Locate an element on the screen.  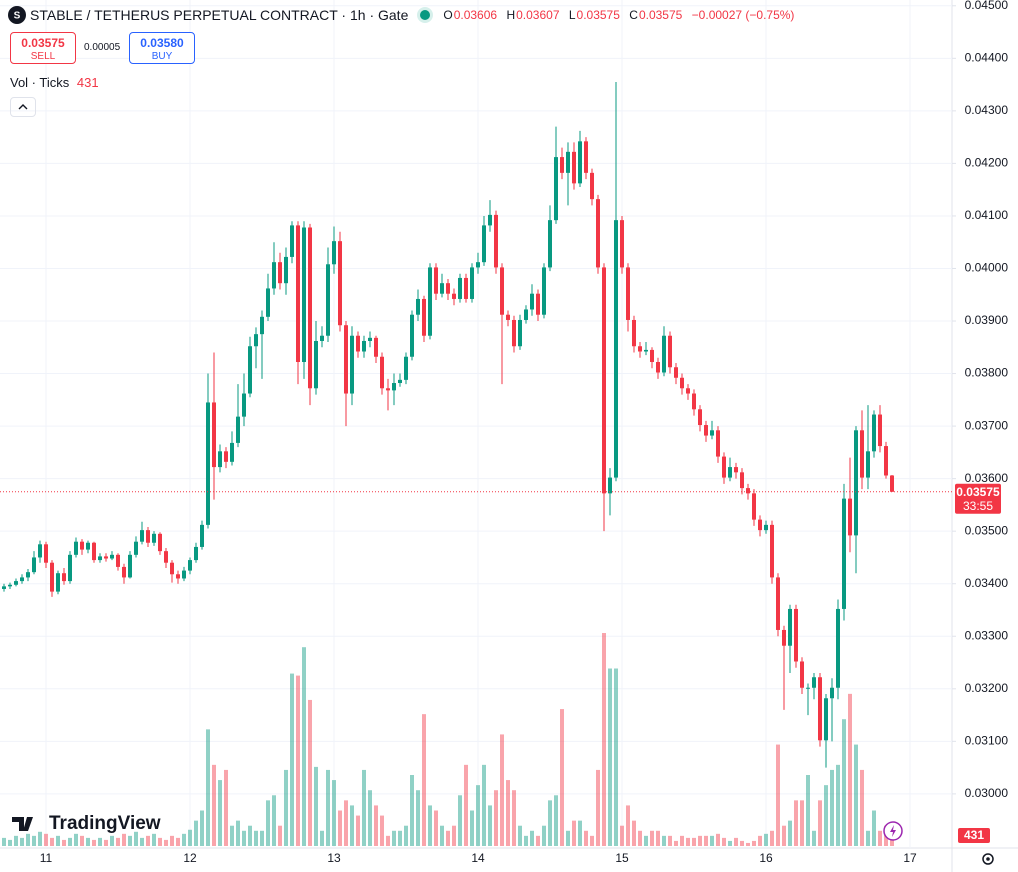
brand-logo is located at coordinates (22, 824).